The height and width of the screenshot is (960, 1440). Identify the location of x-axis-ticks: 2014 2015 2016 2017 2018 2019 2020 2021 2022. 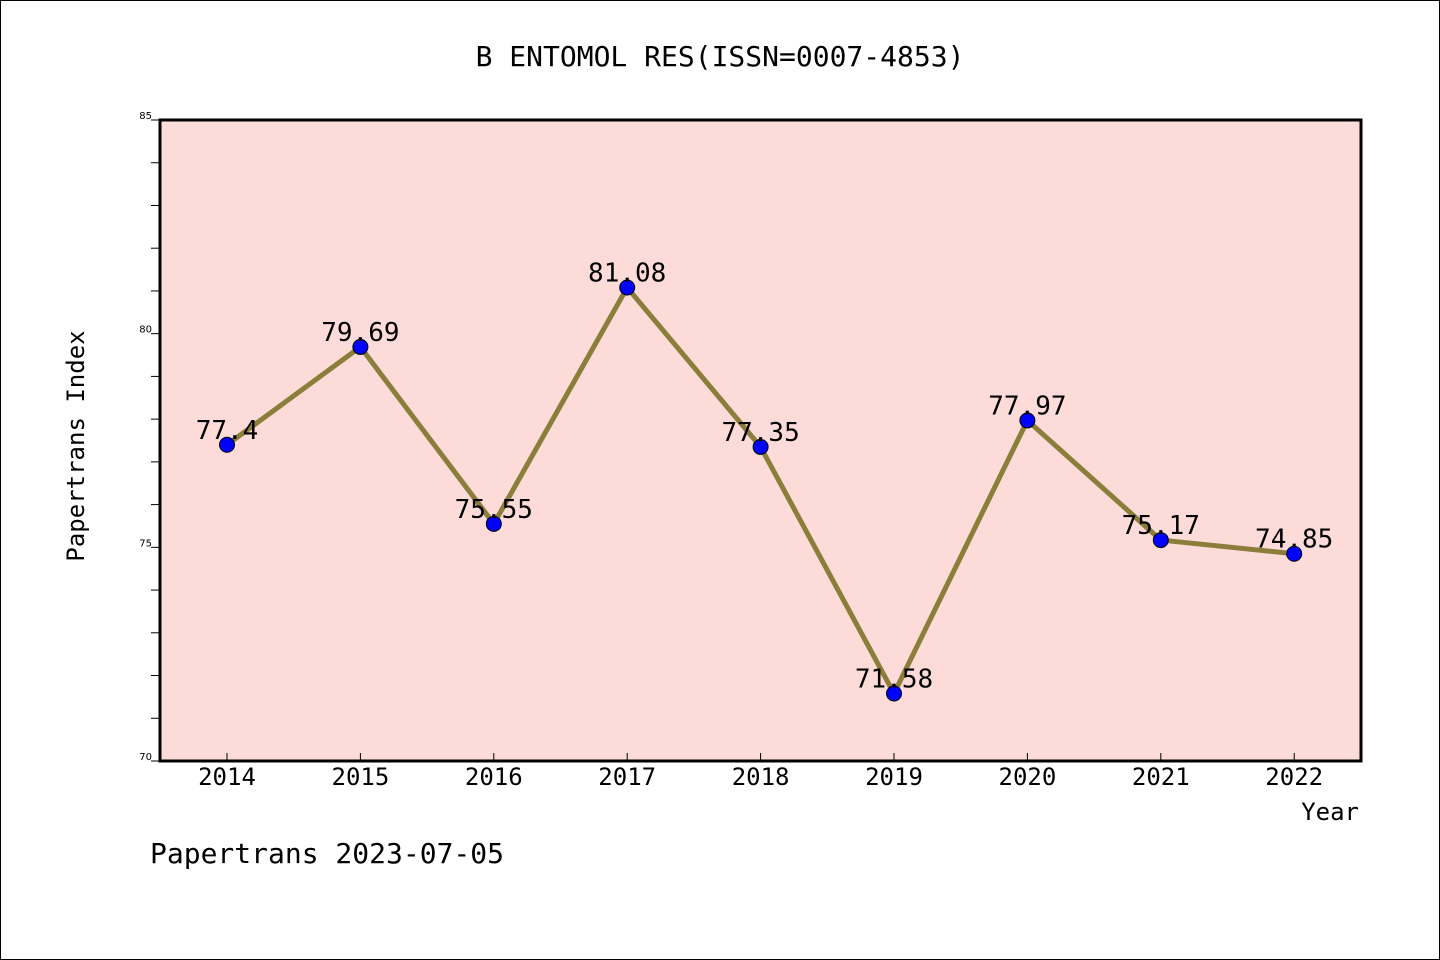
(760, 772).